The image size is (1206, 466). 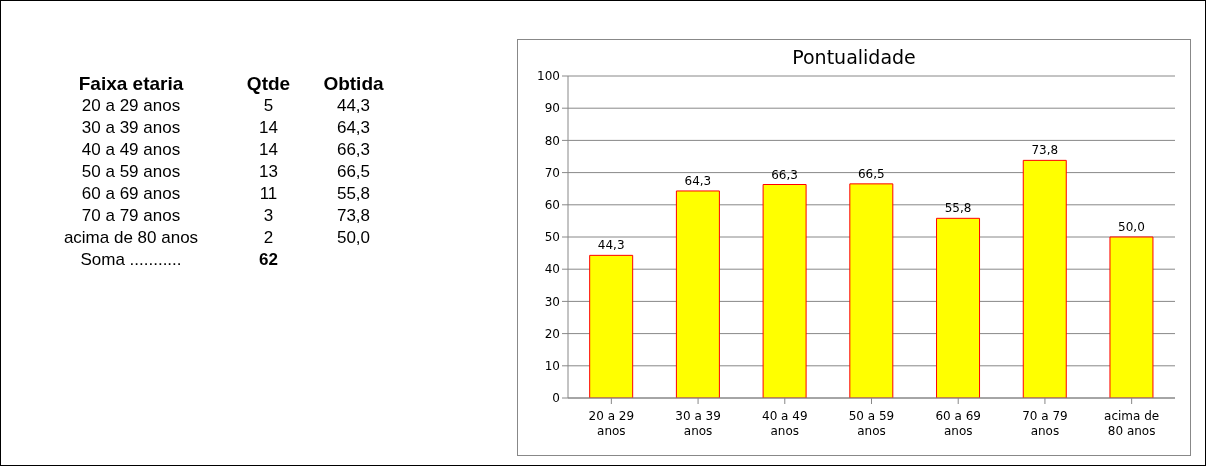 I want to click on data-label: 73,8, so click(x=1045, y=150).